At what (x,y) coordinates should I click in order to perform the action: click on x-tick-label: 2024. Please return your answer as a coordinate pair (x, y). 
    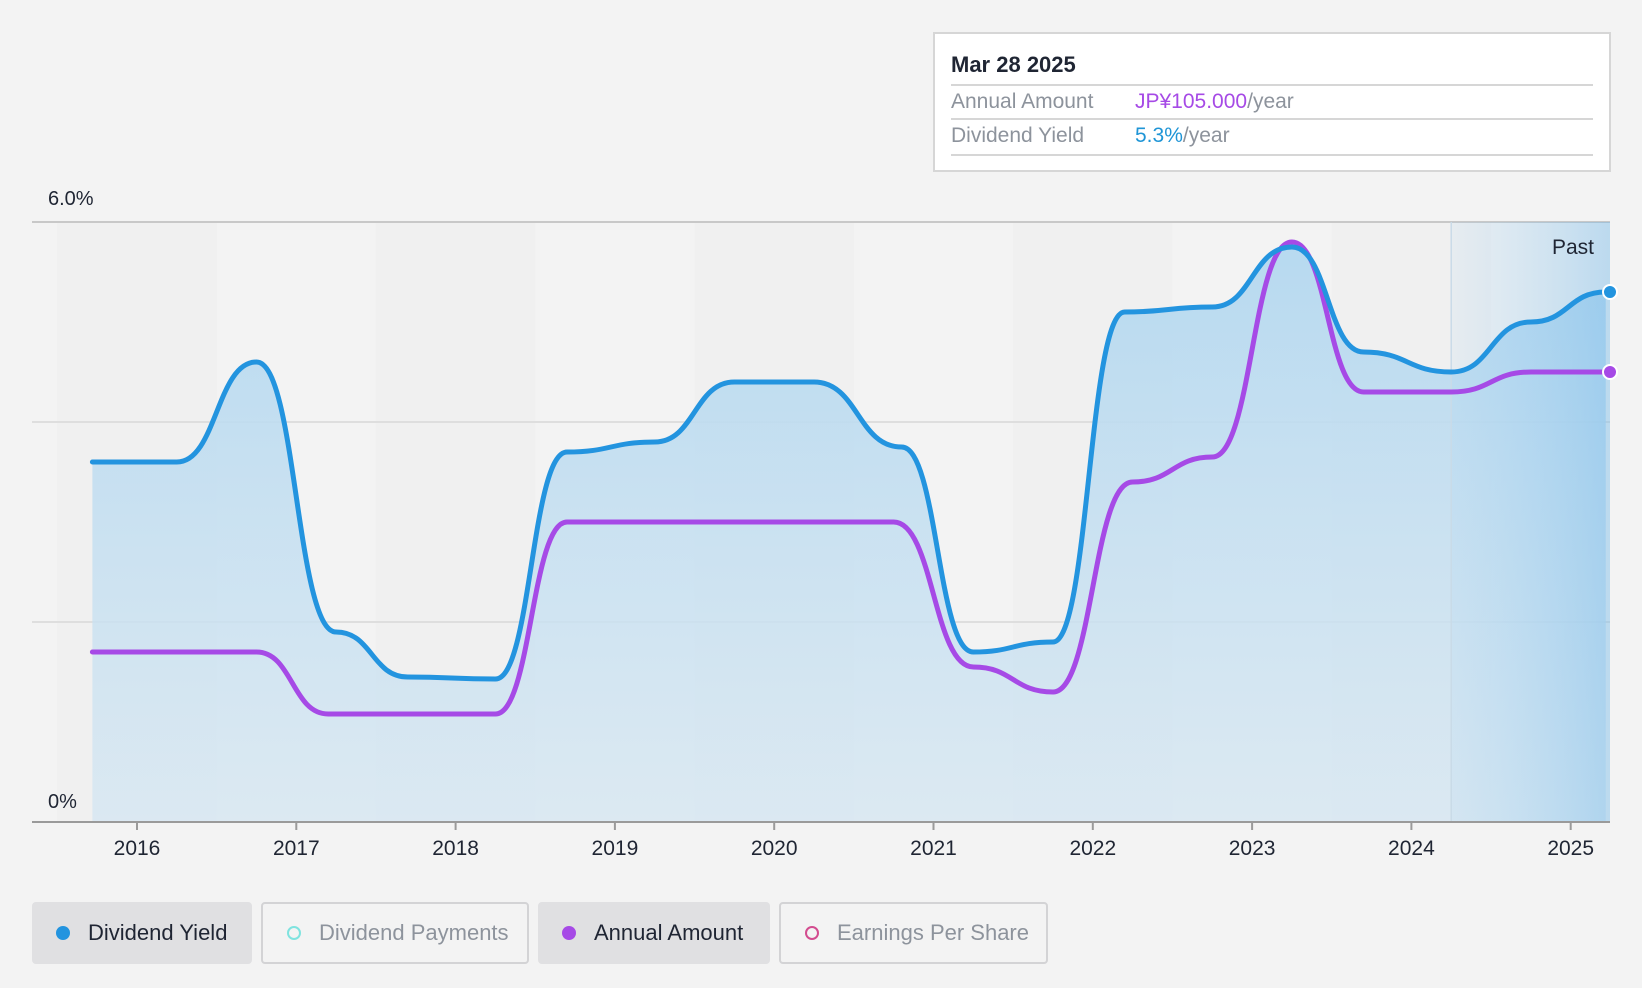
    Looking at the image, I should click on (1411, 848).